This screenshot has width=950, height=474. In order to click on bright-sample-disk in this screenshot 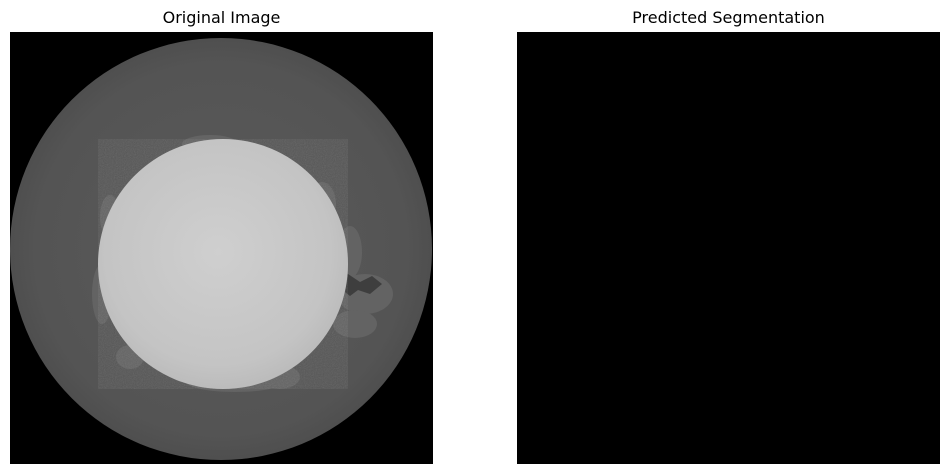, I will do `click(223, 264)`.